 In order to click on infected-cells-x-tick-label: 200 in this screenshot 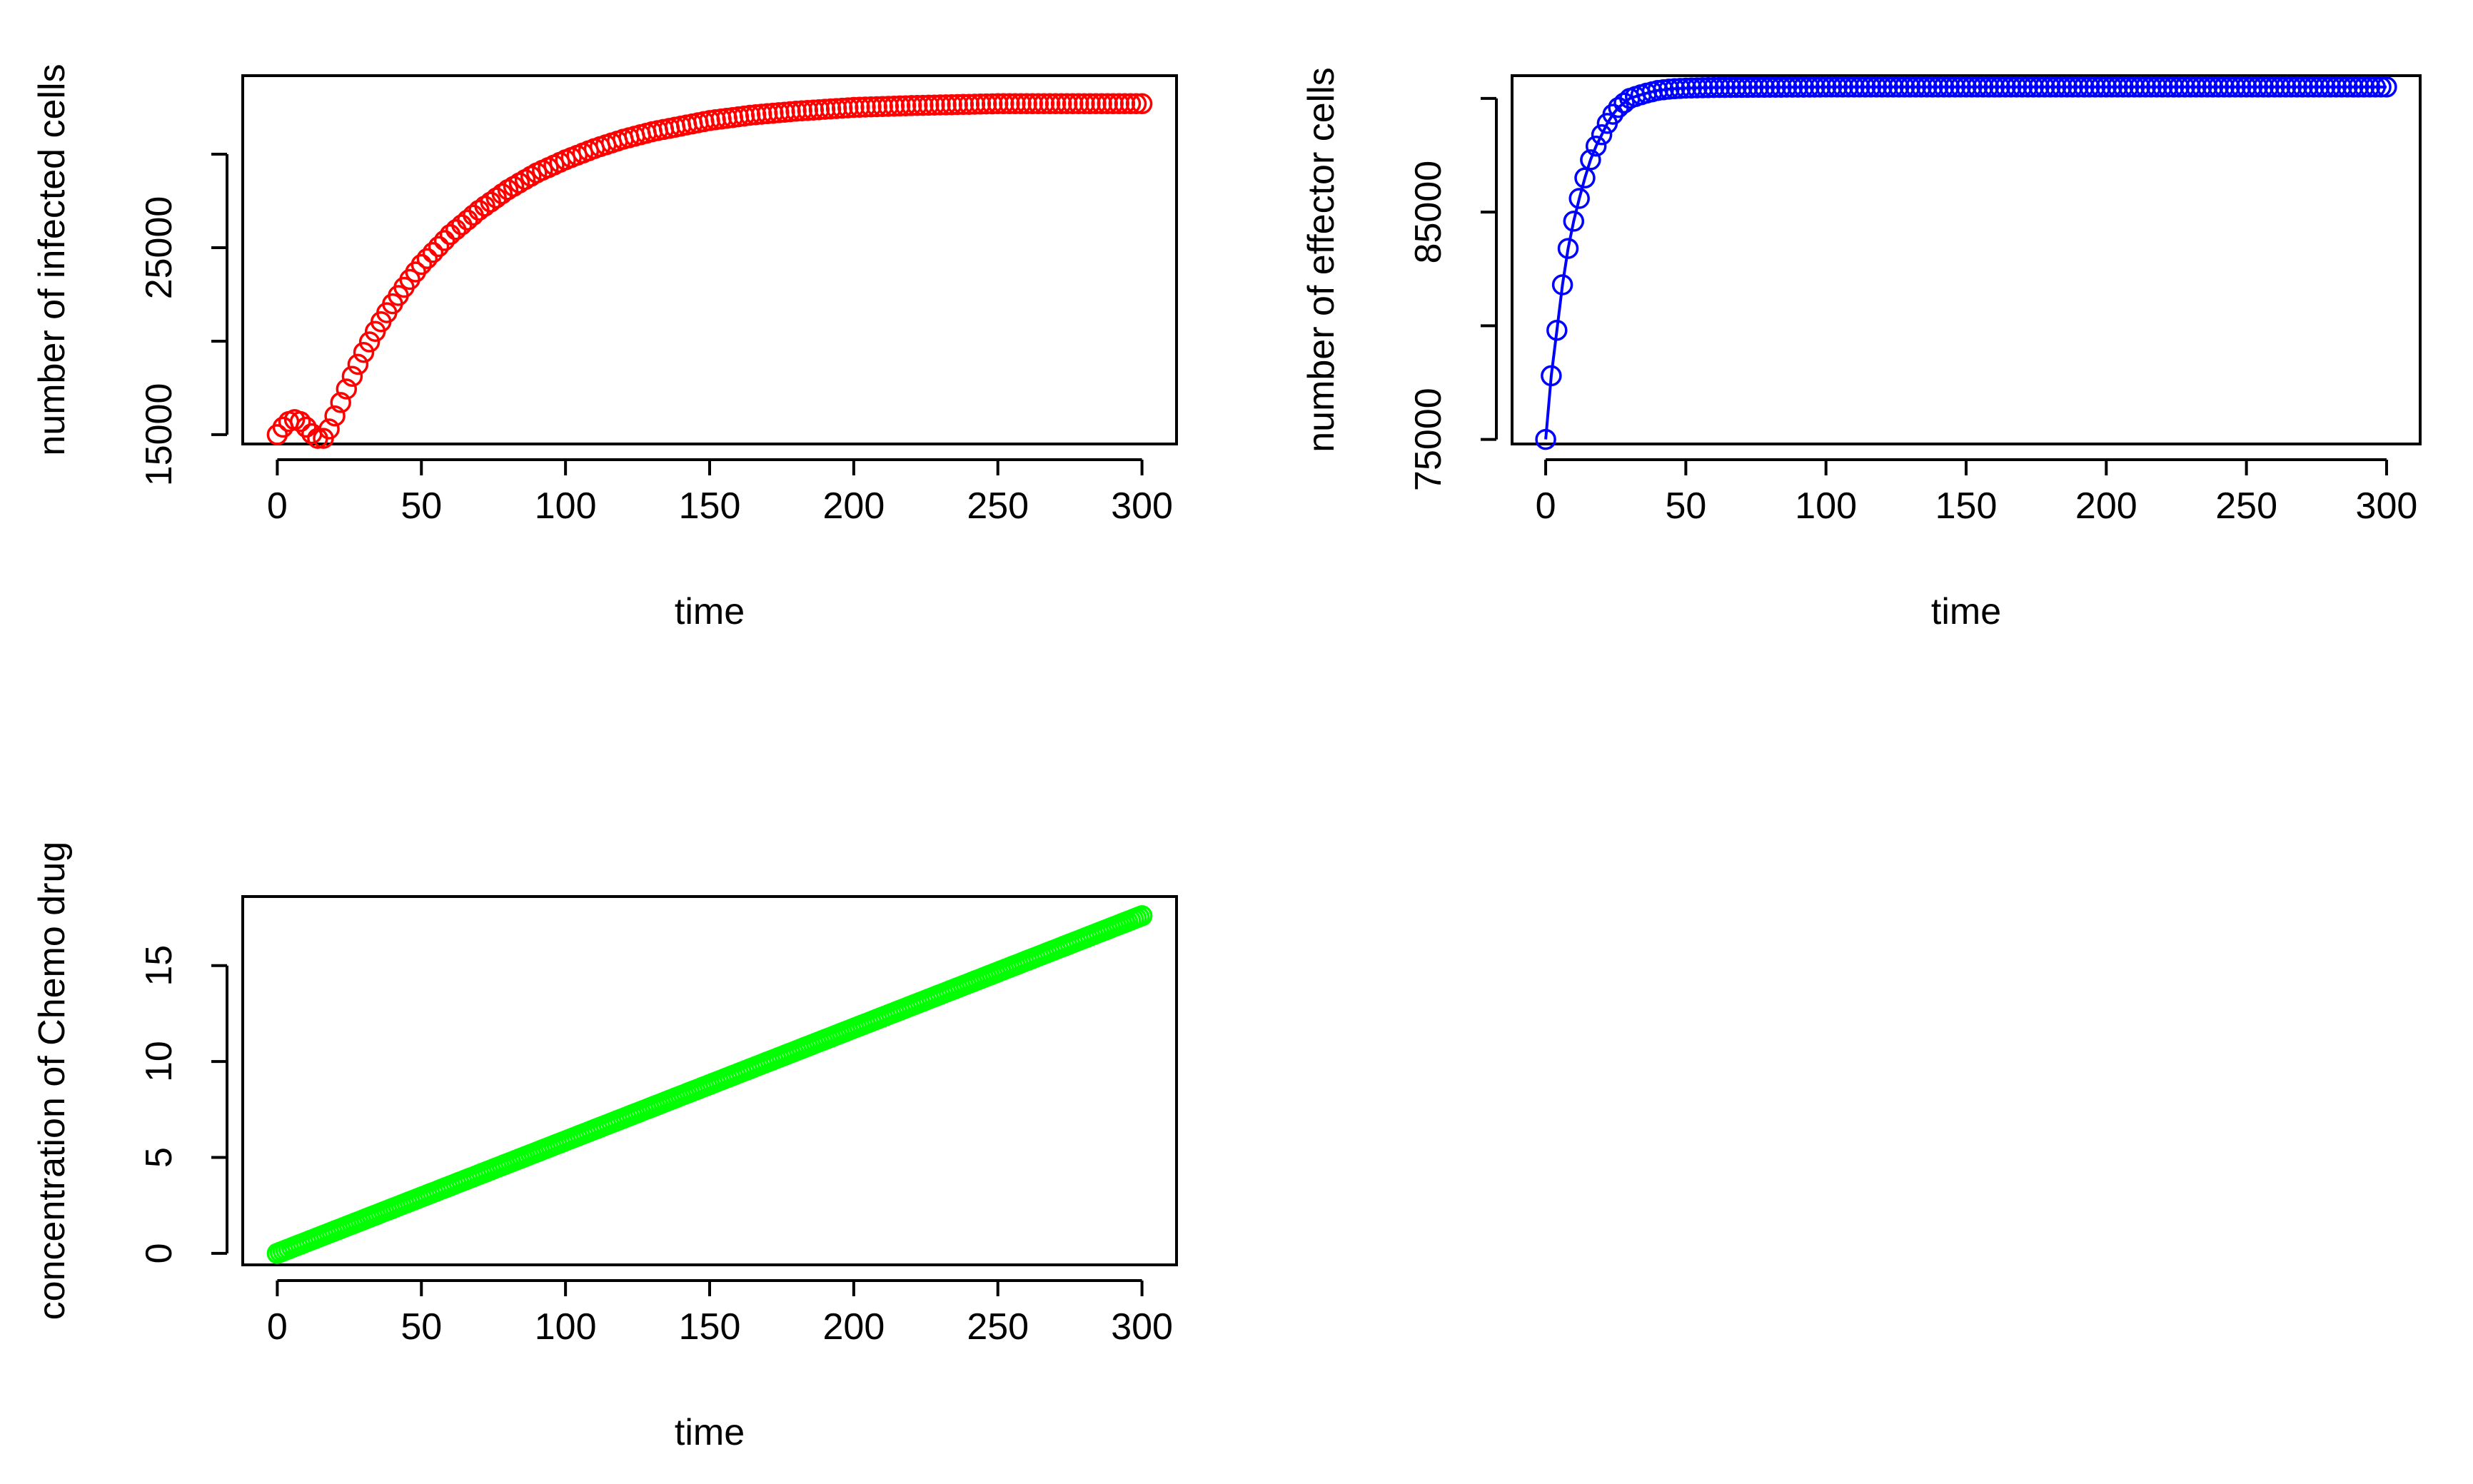, I will do `click(853, 506)`.